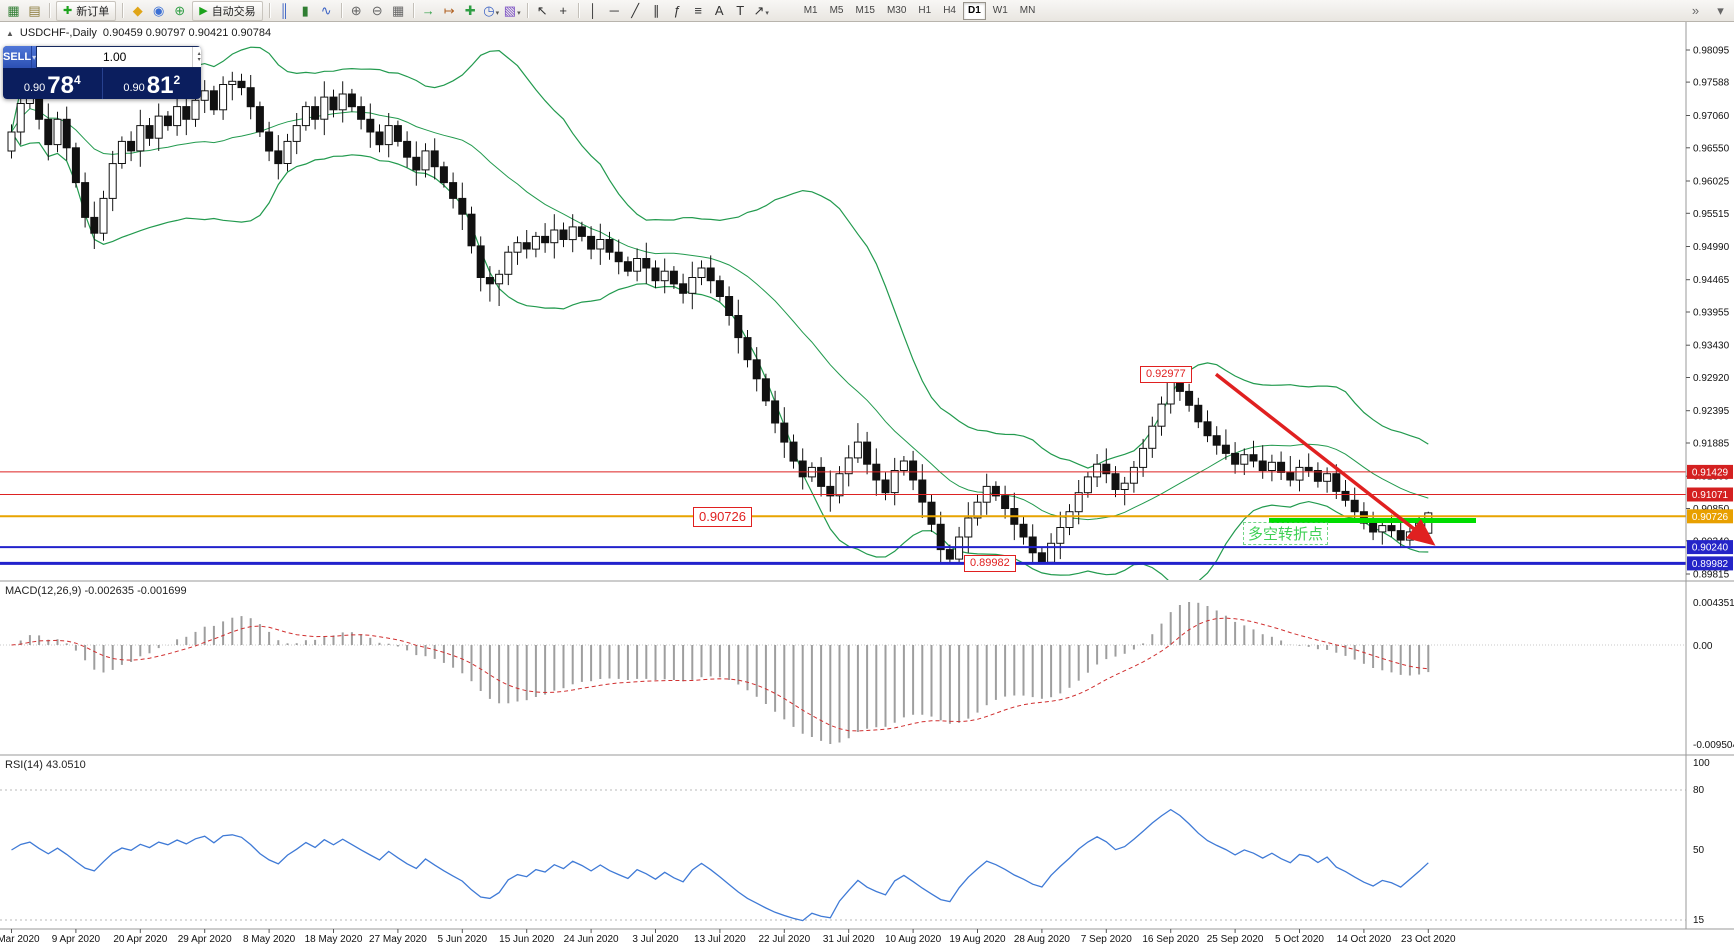  I want to click on svg-text: -0.009504, so click(1713, 745).